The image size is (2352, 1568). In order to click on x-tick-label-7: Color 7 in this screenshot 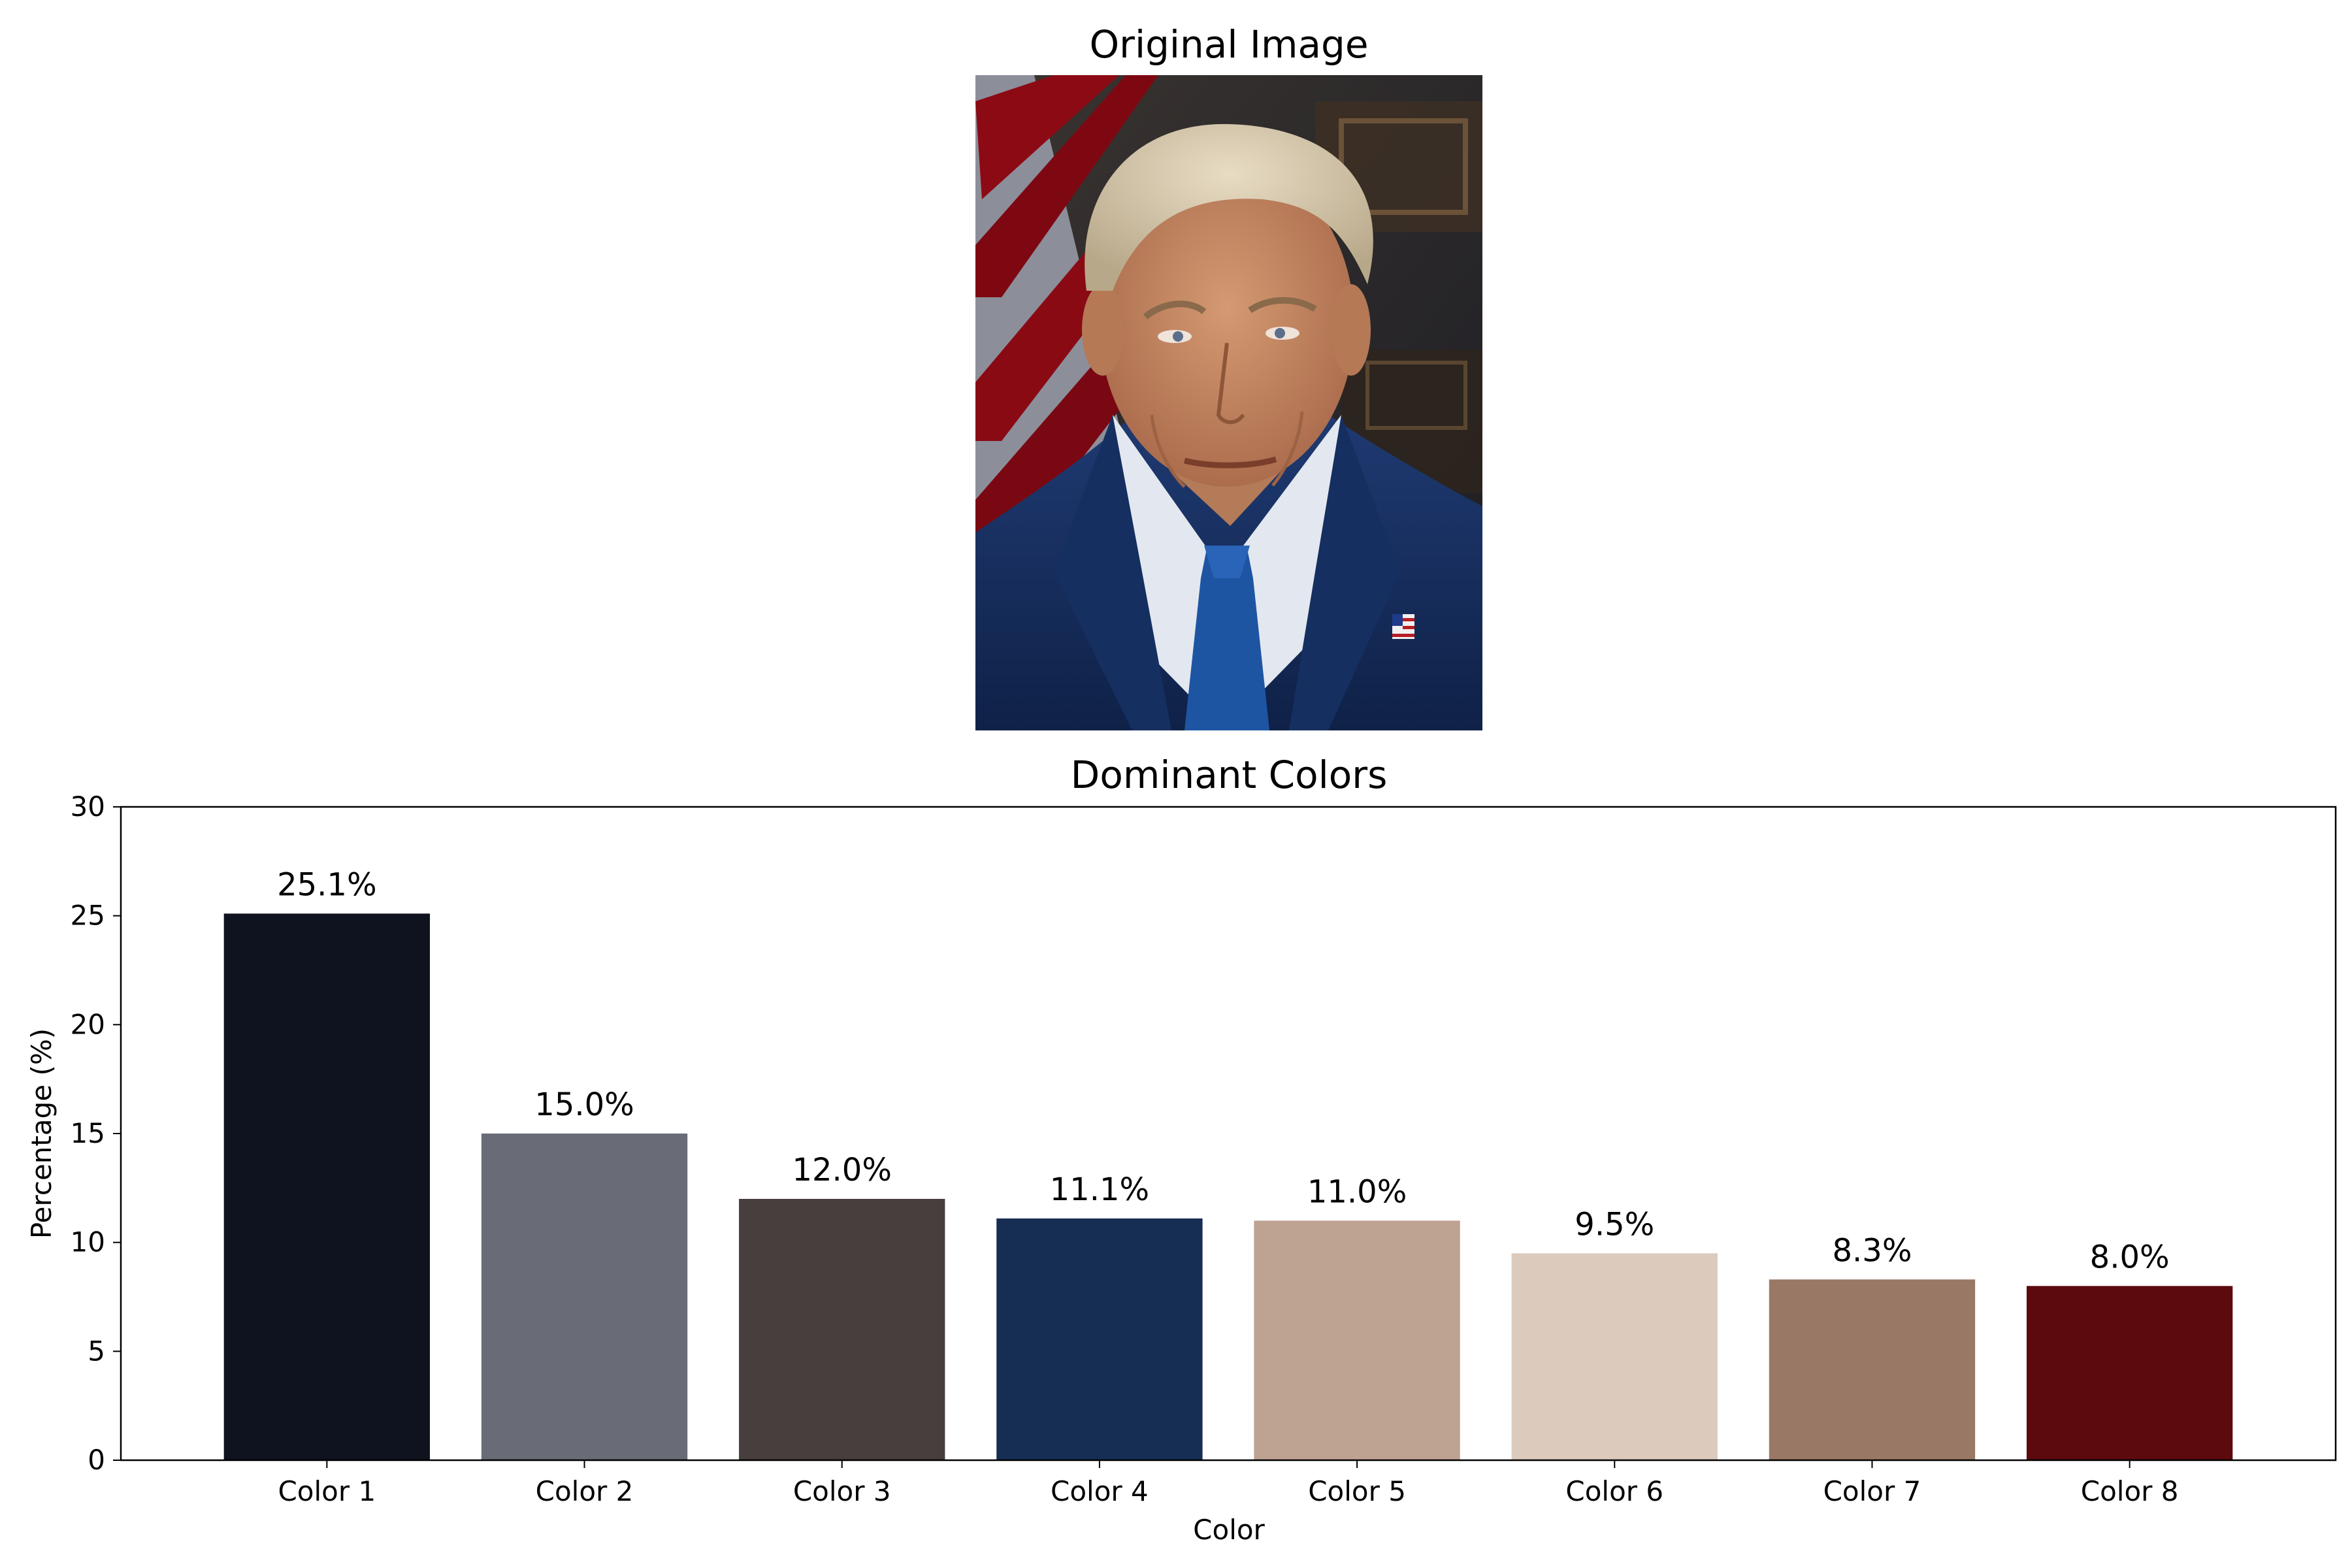, I will do `click(1872, 1491)`.